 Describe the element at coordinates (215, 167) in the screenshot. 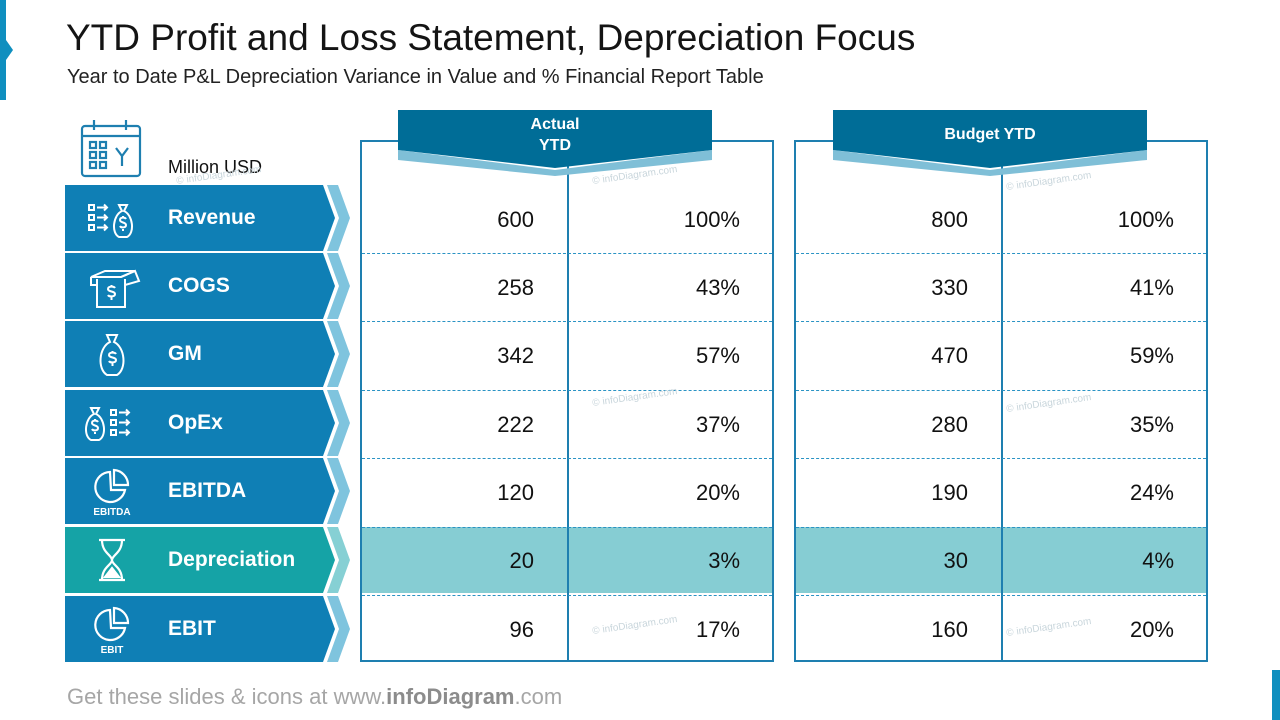

I see `unit-label: Million USD` at that location.